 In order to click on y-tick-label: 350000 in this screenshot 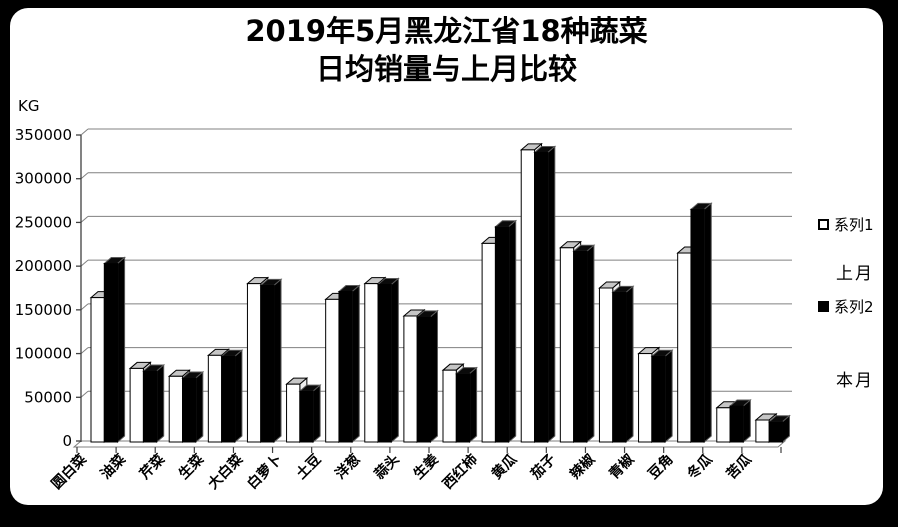, I will do `click(43, 135)`.